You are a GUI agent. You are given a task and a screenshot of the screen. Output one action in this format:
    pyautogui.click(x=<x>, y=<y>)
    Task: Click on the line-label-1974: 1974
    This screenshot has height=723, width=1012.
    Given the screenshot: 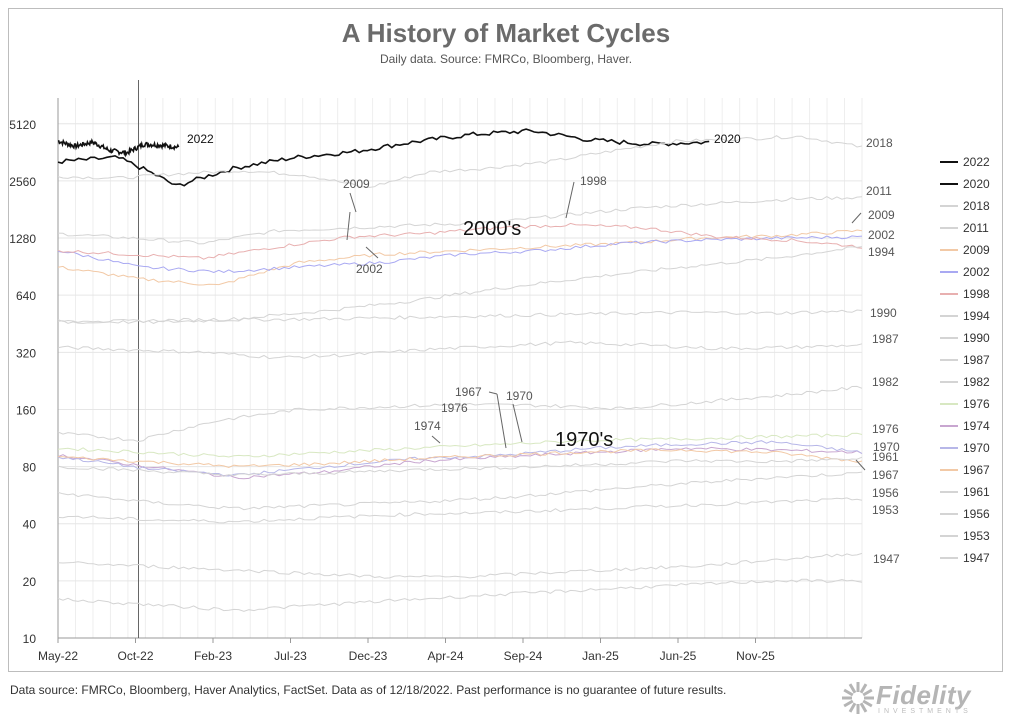 What is the action you would take?
    pyautogui.click(x=427, y=426)
    